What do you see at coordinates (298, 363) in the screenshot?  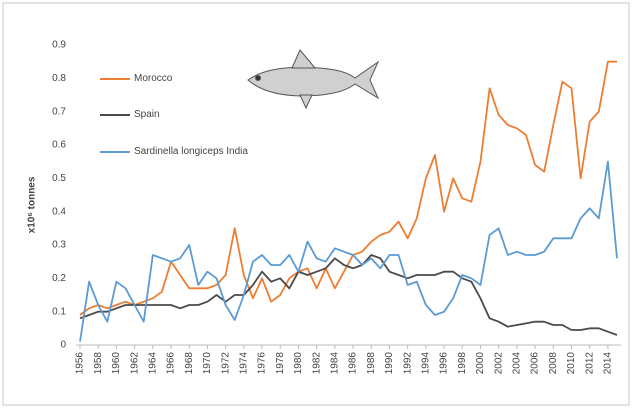 I see `x-tick-label: 1980` at bounding box center [298, 363].